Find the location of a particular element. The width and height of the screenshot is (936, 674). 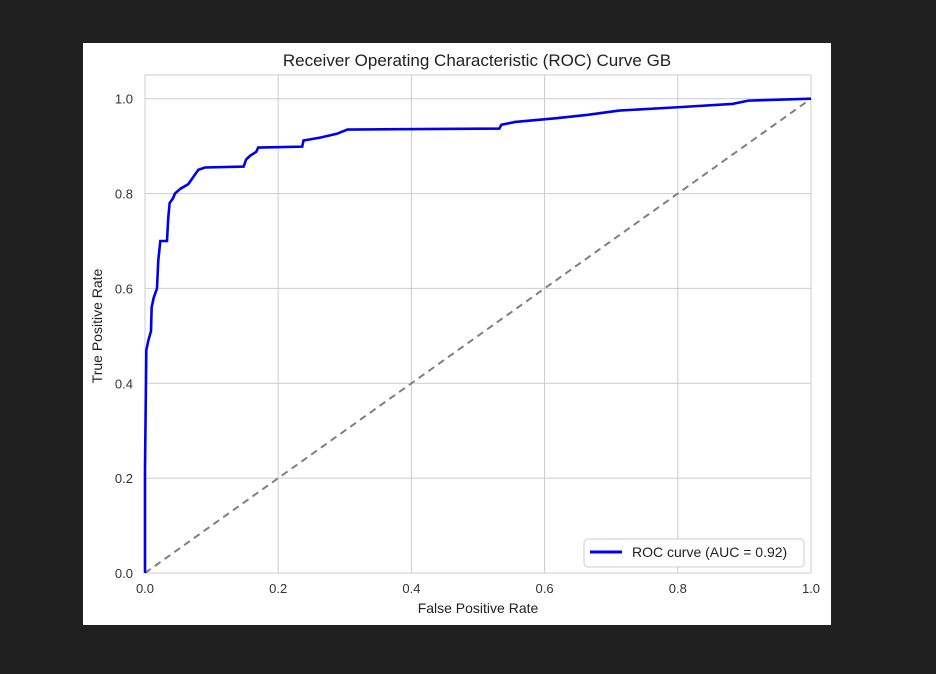

x-tick-label: 1.0 is located at coordinates (811, 588).